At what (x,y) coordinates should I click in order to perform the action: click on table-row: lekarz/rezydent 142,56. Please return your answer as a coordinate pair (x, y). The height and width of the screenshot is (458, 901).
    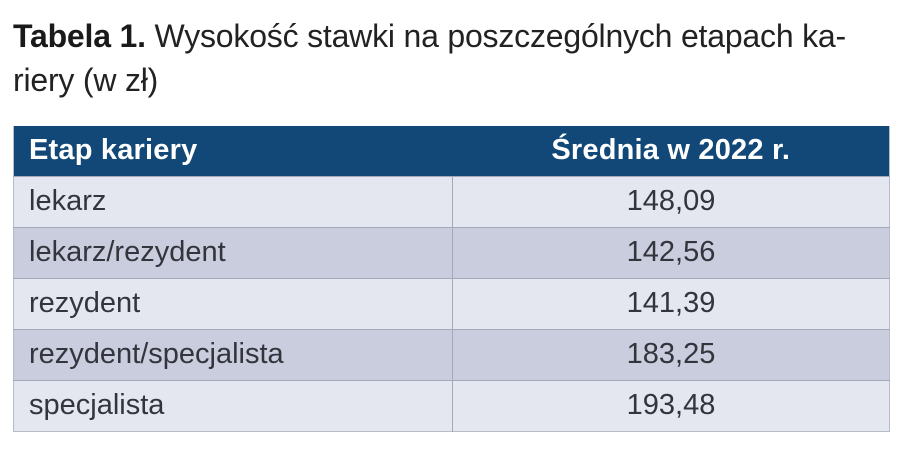
    Looking at the image, I should click on (451, 252).